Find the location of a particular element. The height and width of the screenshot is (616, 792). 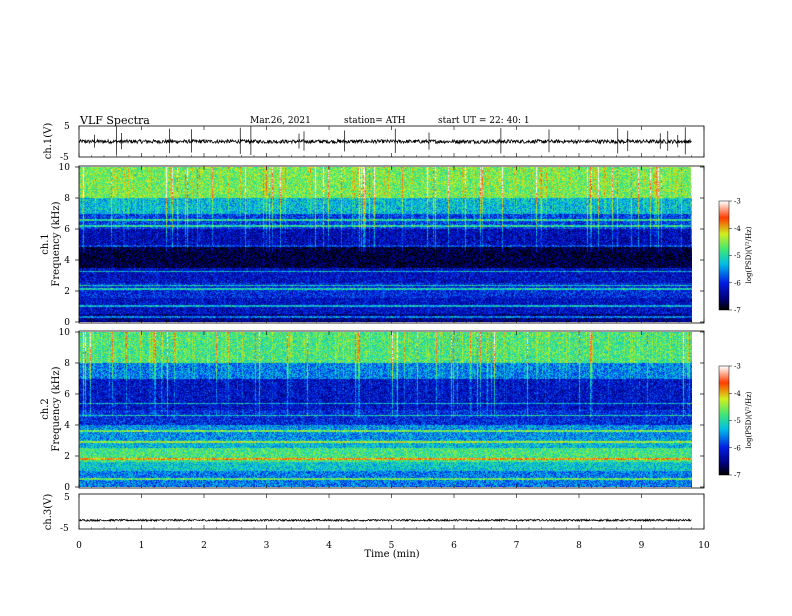

time-tick-label: 9 is located at coordinates (642, 546).